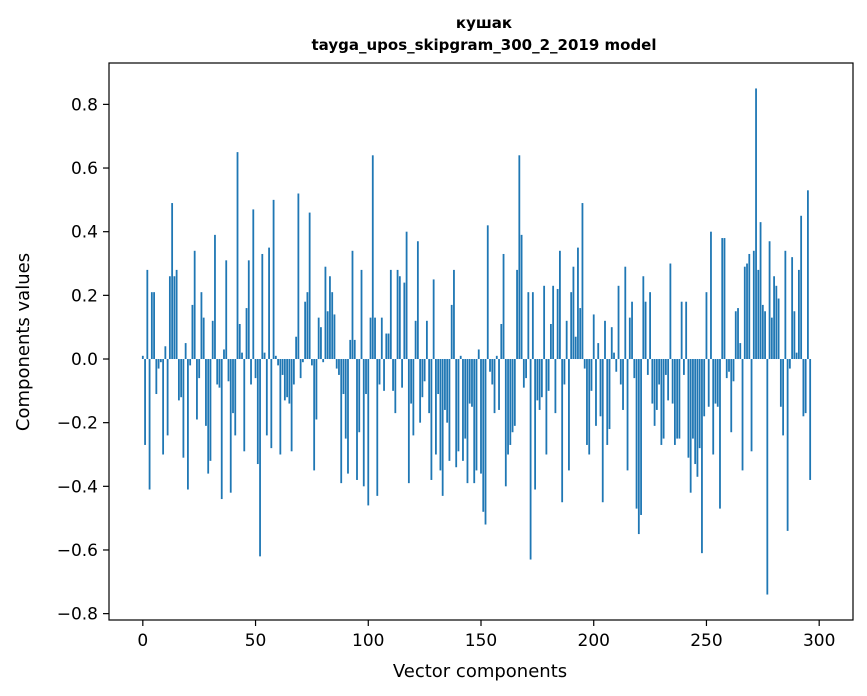 This screenshot has height=696, width=867. Describe the element at coordinates (594, 641) in the screenshot. I see `x-tick-label: 200` at that location.